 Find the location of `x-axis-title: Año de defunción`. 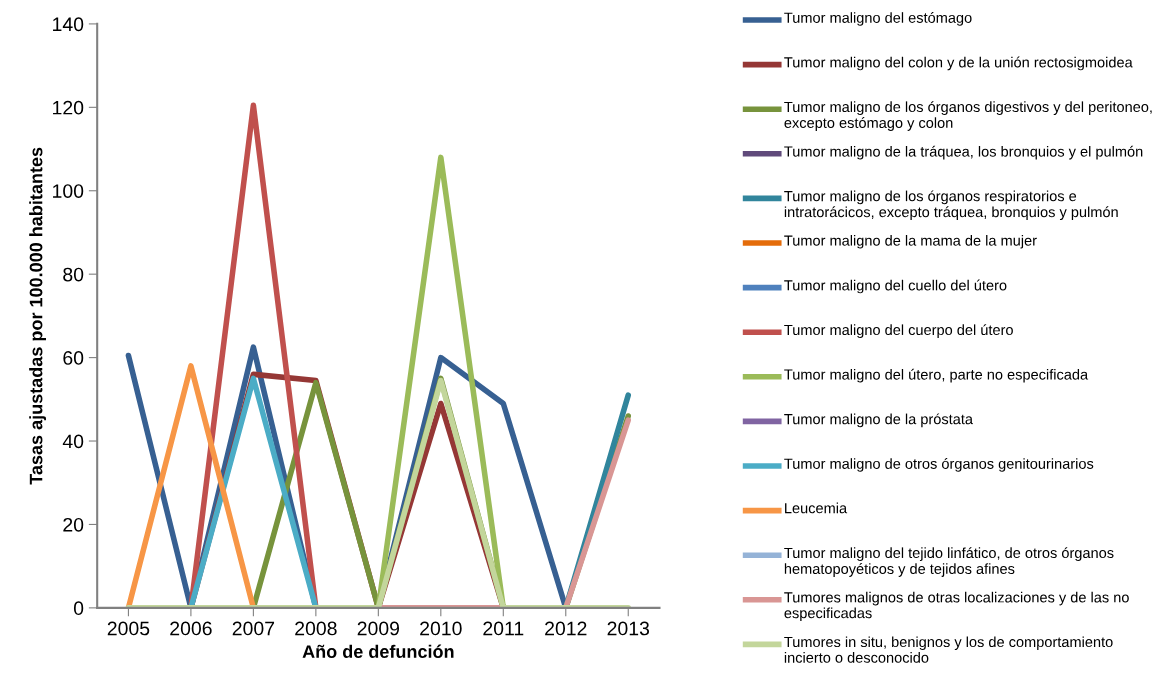

x-axis-title: Año de defunción is located at coordinates (378, 651).